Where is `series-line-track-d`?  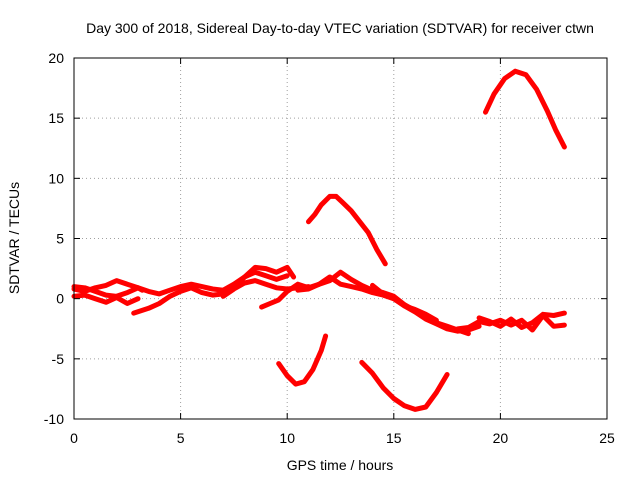
series-line-track-d is located at coordinates (214, 290).